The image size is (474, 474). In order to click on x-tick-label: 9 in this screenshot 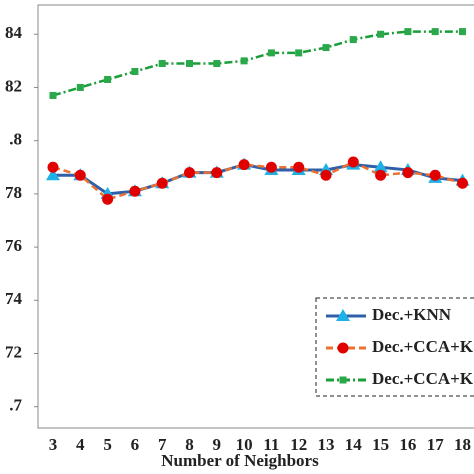, I will do `click(217, 444)`.